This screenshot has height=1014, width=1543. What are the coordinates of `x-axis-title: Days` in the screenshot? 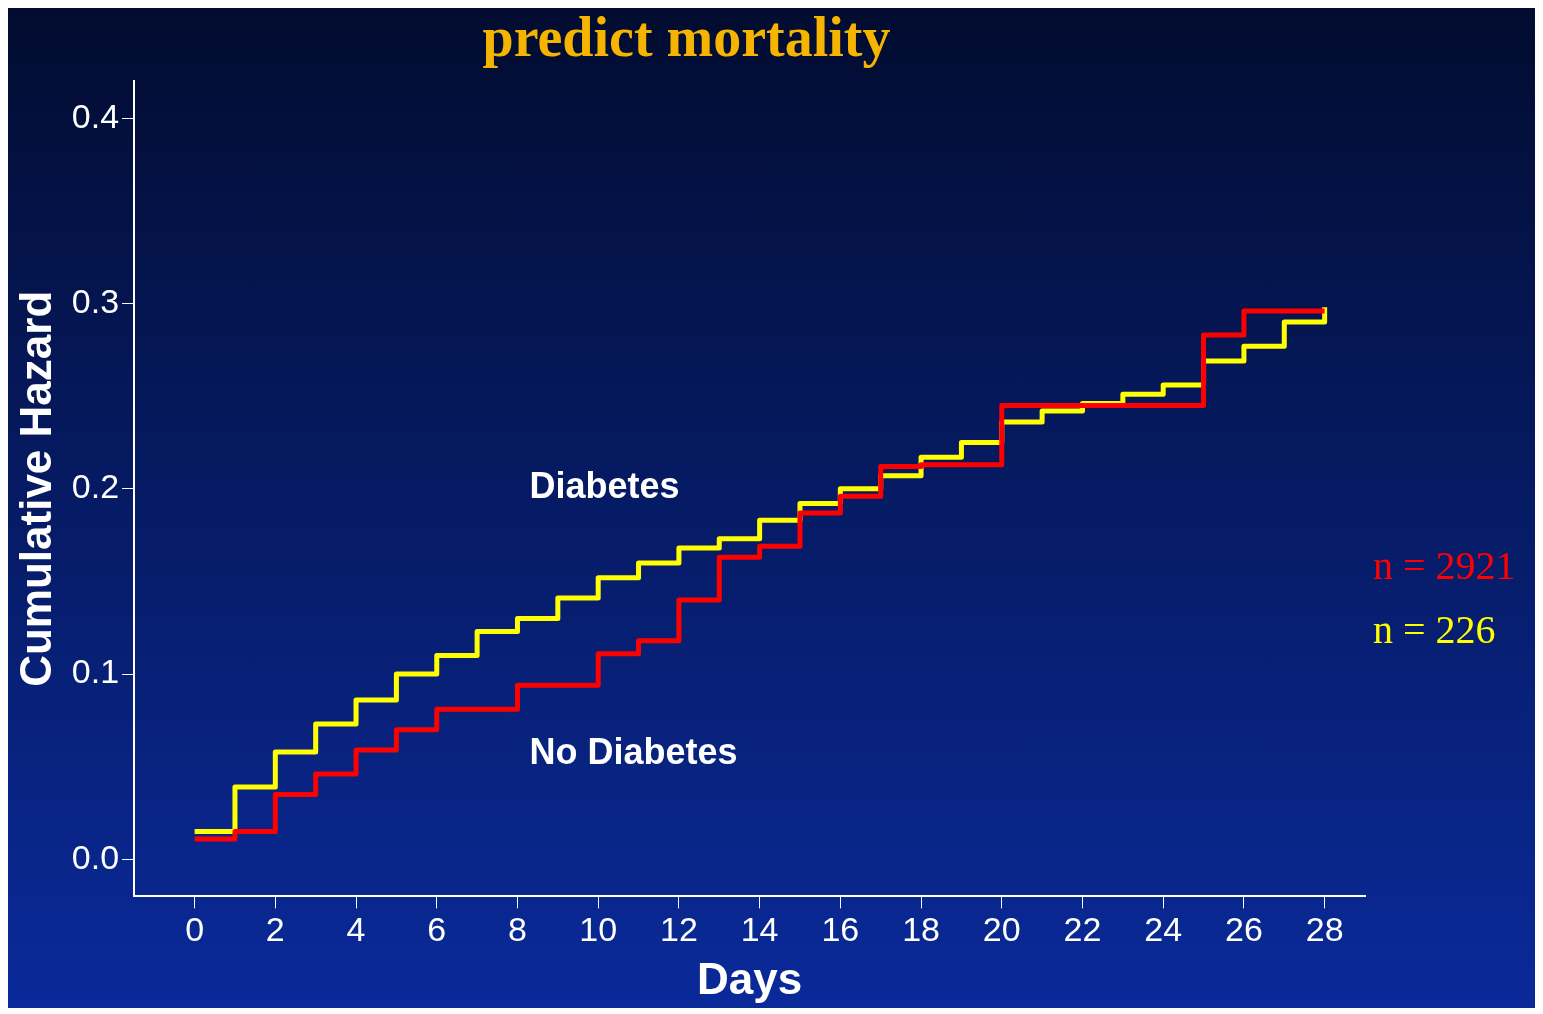 It's located at (749, 978).